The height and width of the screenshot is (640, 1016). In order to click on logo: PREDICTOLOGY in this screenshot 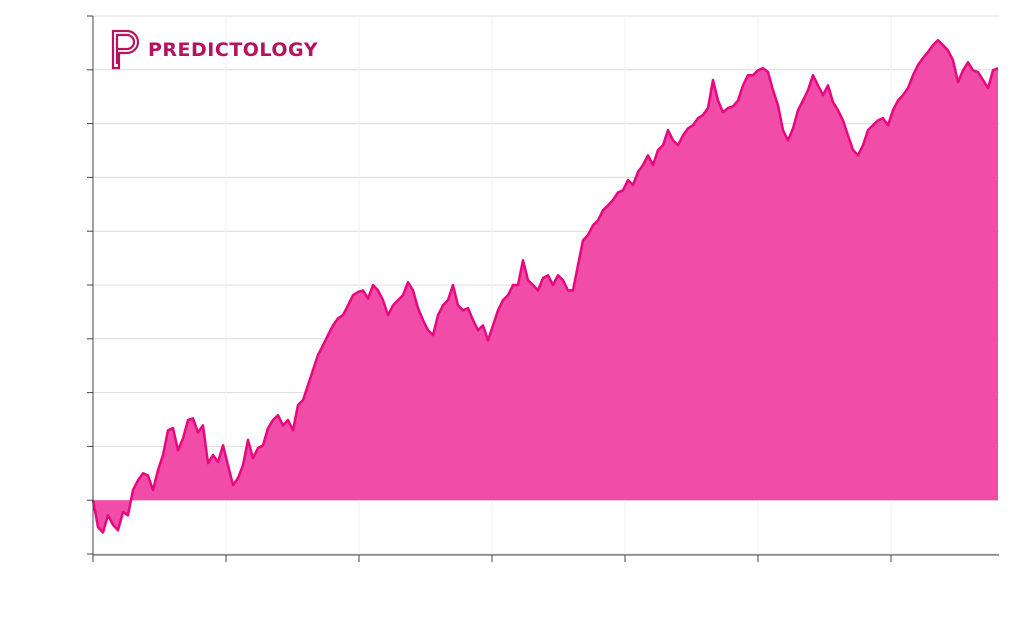, I will do `click(214, 49)`.